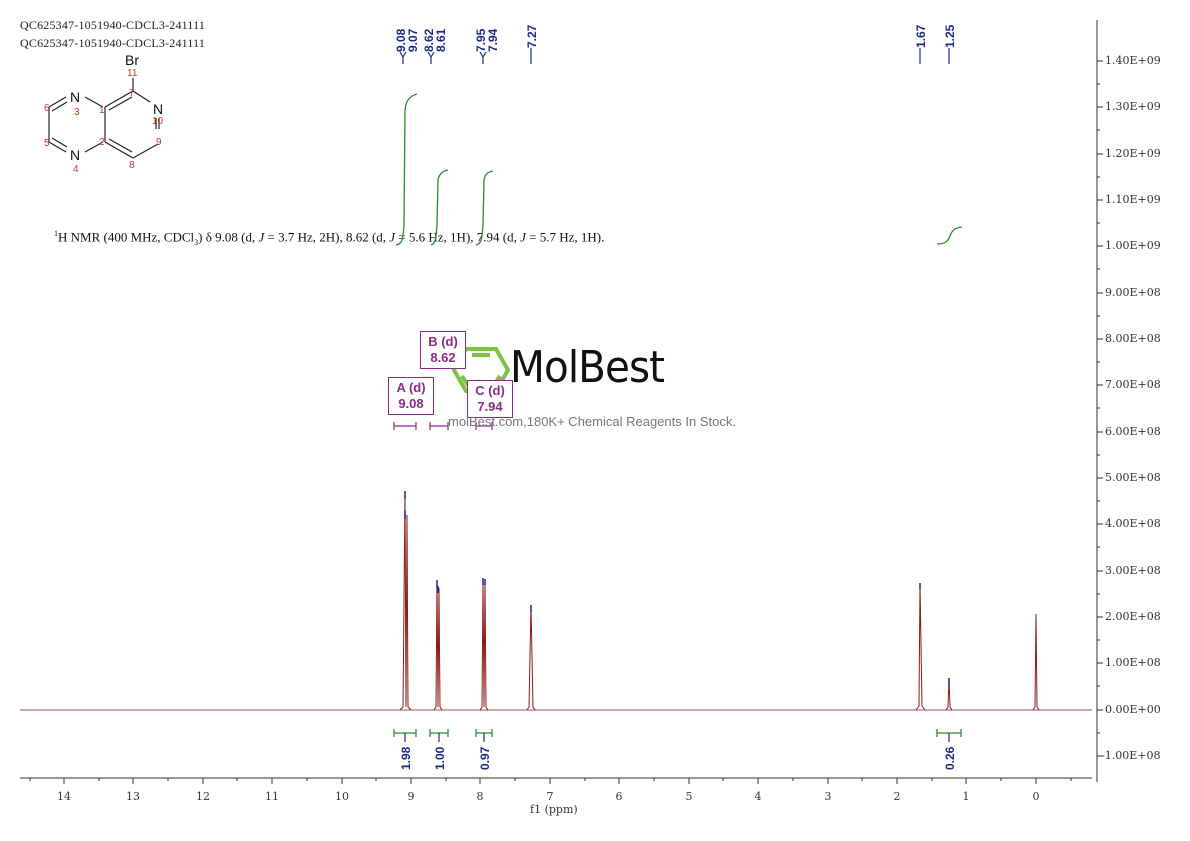  What do you see at coordinates (75, 97) in the screenshot?
I see `atom-n3: N` at bounding box center [75, 97].